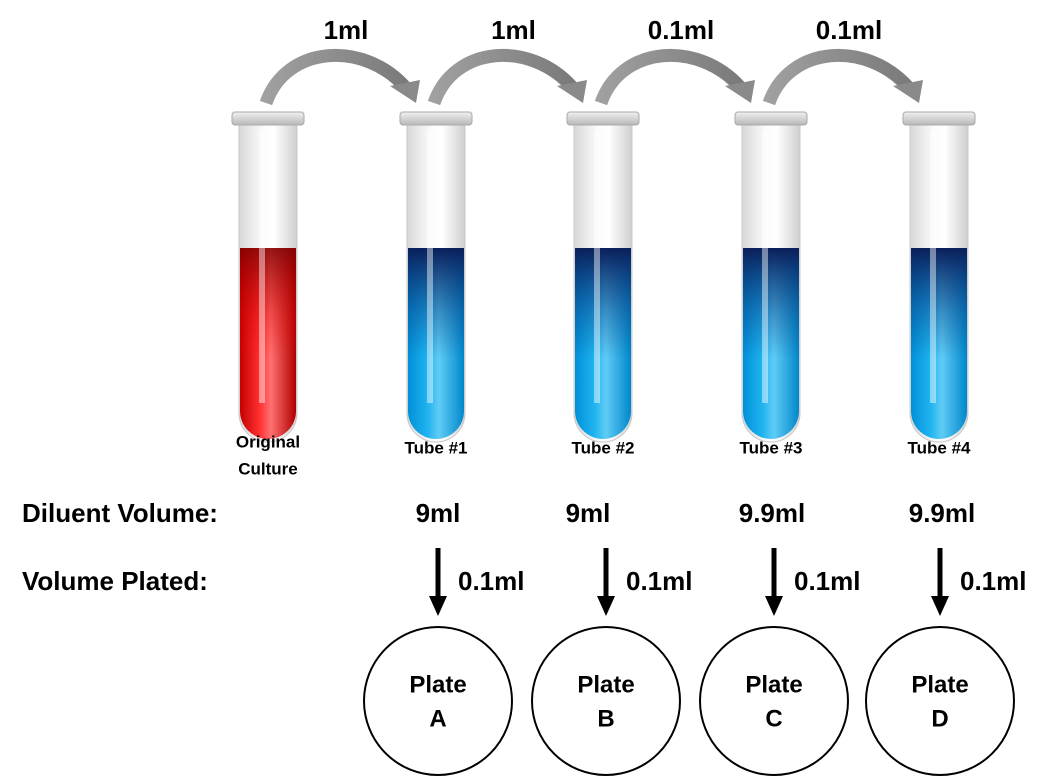 Image resolution: width=1056 pixels, height=776 pixels. What do you see at coordinates (940, 447) in the screenshot?
I see `tube-label: Tube #4` at bounding box center [940, 447].